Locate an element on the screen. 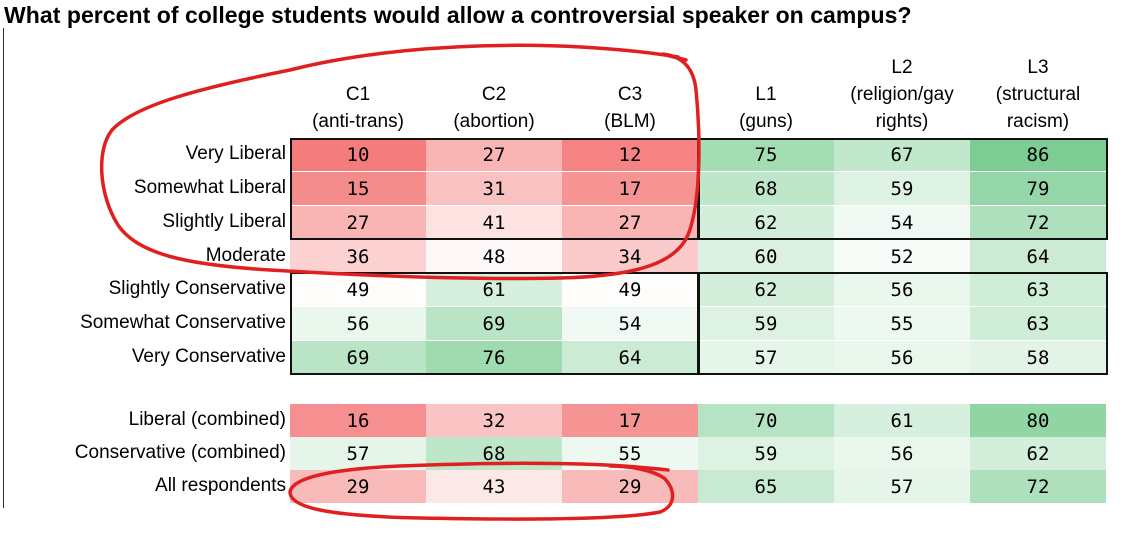 Image resolution: width=1129 pixels, height=537 pixels. row-label-slightly-liberal: Slightly Liberal is located at coordinates (224, 221).